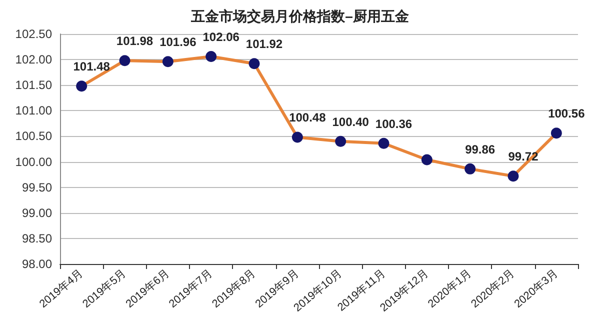 Image resolution: width=600 pixels, height=332 pixels. Describe the element at coordinates (37, 187) in the screenshot. I see `y-tick-label: 99.50` at that location.